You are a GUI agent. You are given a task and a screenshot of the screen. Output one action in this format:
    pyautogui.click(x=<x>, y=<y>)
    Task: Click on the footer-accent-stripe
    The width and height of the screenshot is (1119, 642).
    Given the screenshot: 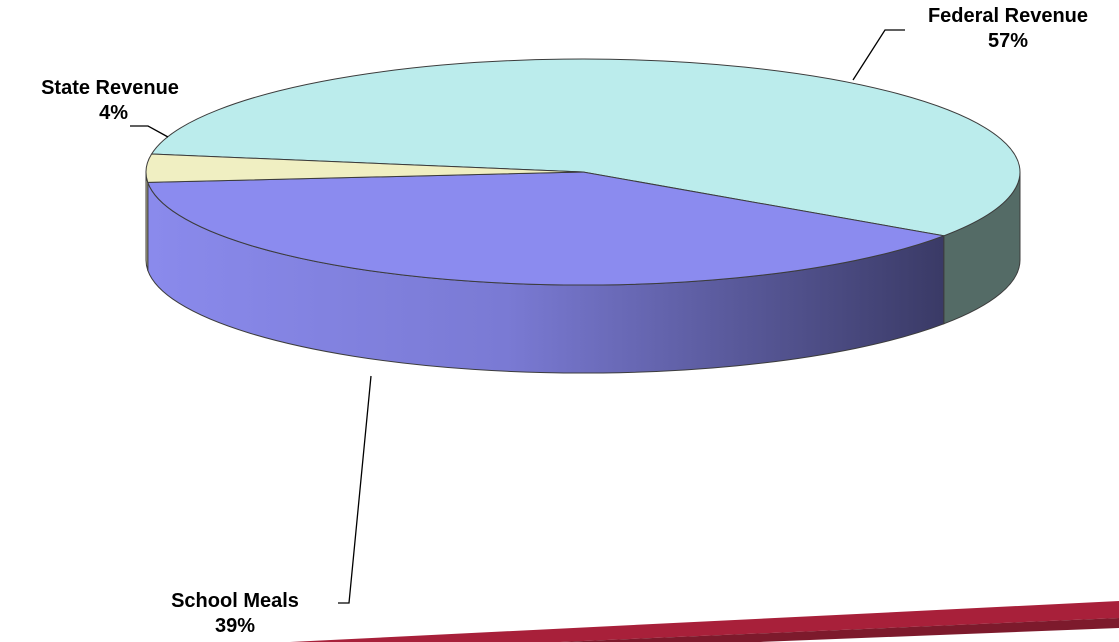 What is the action you would take?
    pyautogui.click(x=704, y=621)
    